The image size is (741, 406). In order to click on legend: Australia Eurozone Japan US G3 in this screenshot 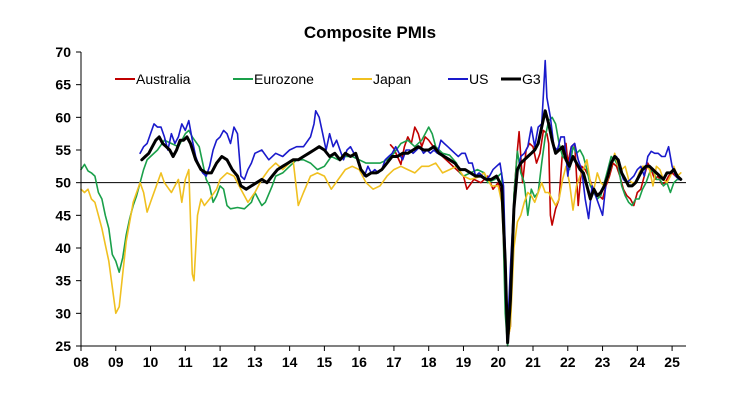, I will do `click(328, 79)`.